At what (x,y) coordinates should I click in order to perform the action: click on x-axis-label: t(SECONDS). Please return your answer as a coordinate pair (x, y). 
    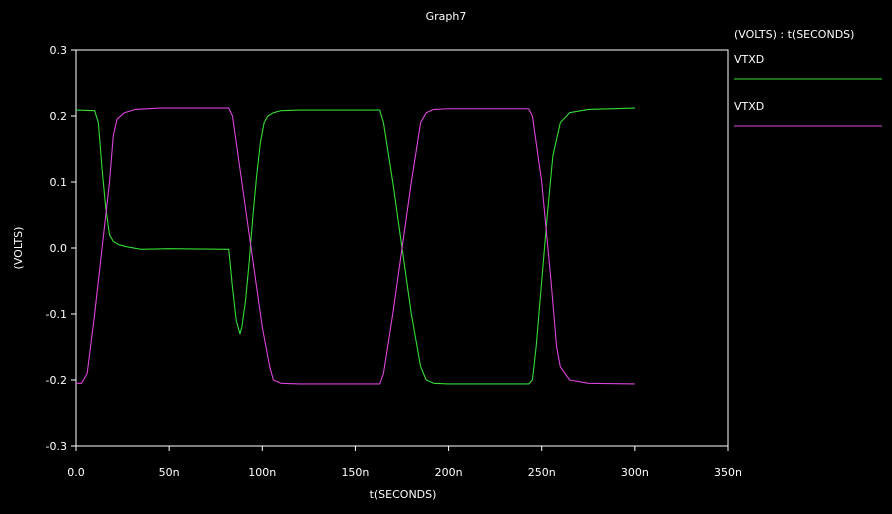
    Looking at the image, I should click on (403, 494).